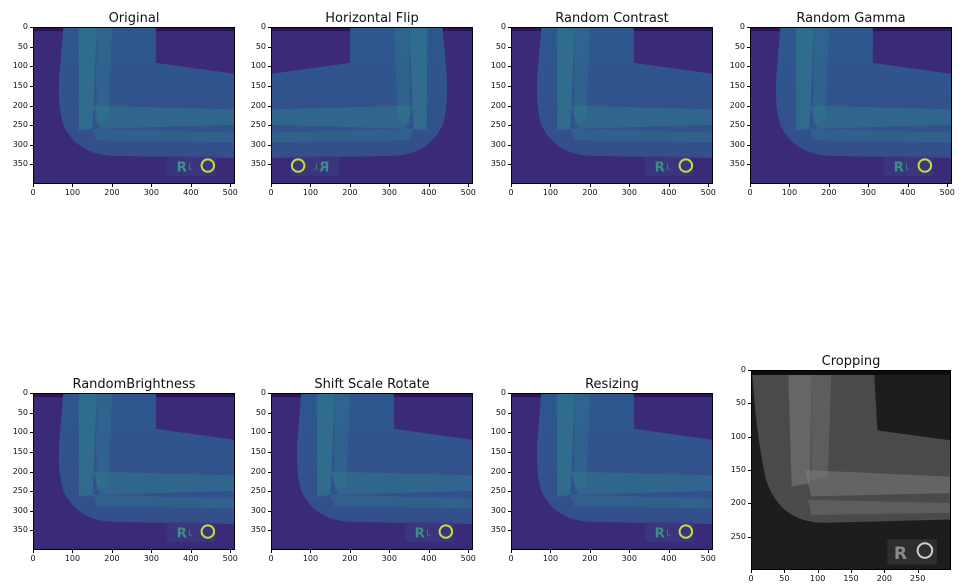 Image resolution: width=962 pixels, height=587 pixels. I want to click on panel-title: Resizing, so click(612, 384).